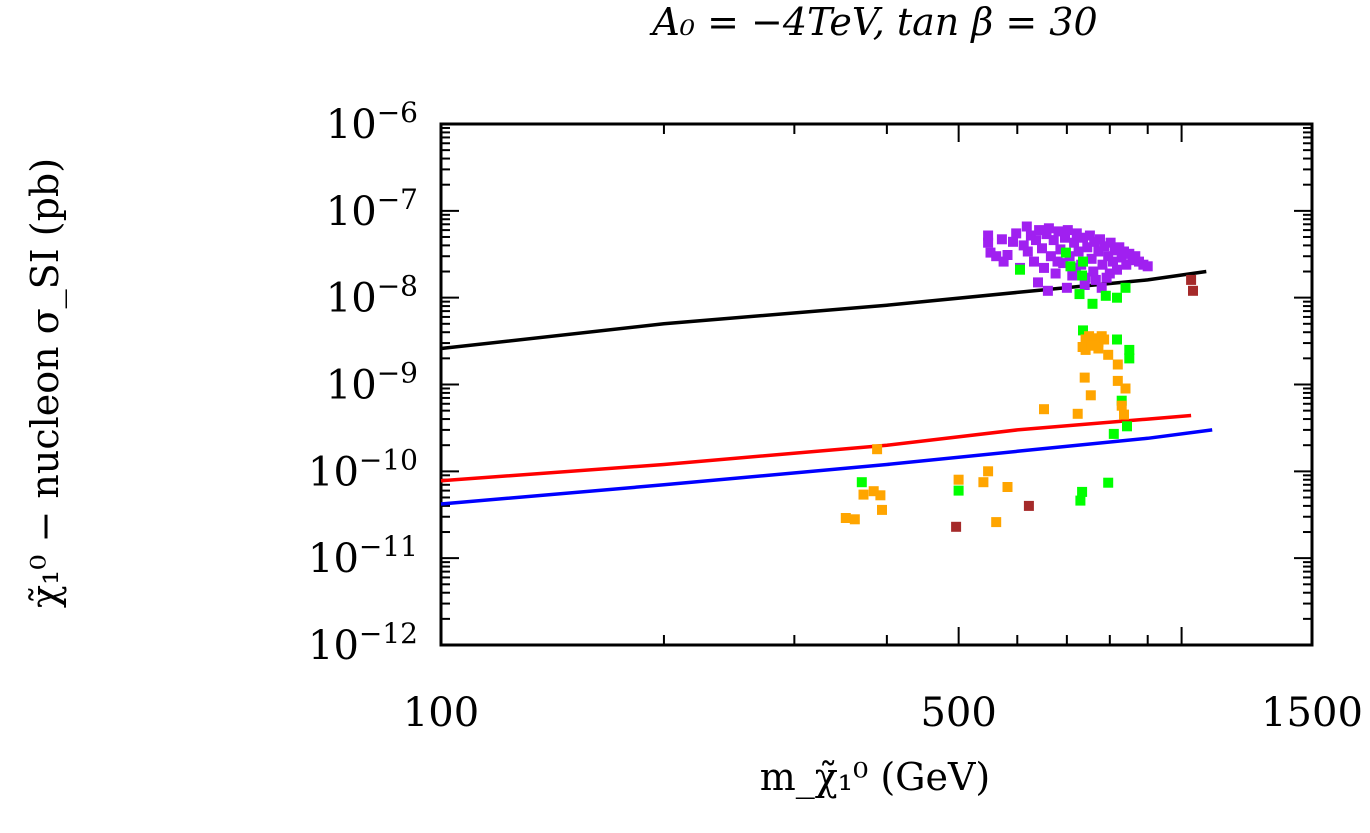 The image size is (1370, 833). I want to click on x-tick-labels: 100 500 1500, so click(883, 713).